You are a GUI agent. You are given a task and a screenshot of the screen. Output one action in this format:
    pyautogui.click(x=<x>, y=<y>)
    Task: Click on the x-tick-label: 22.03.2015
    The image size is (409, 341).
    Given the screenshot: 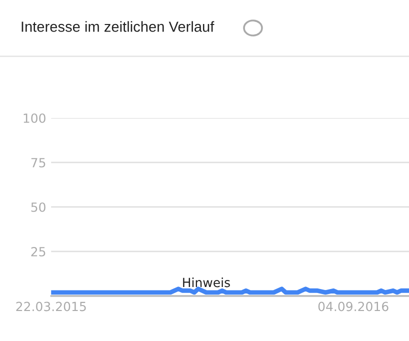 What is the action you would take?
    pyautogui.click(x=51, y=307)
    